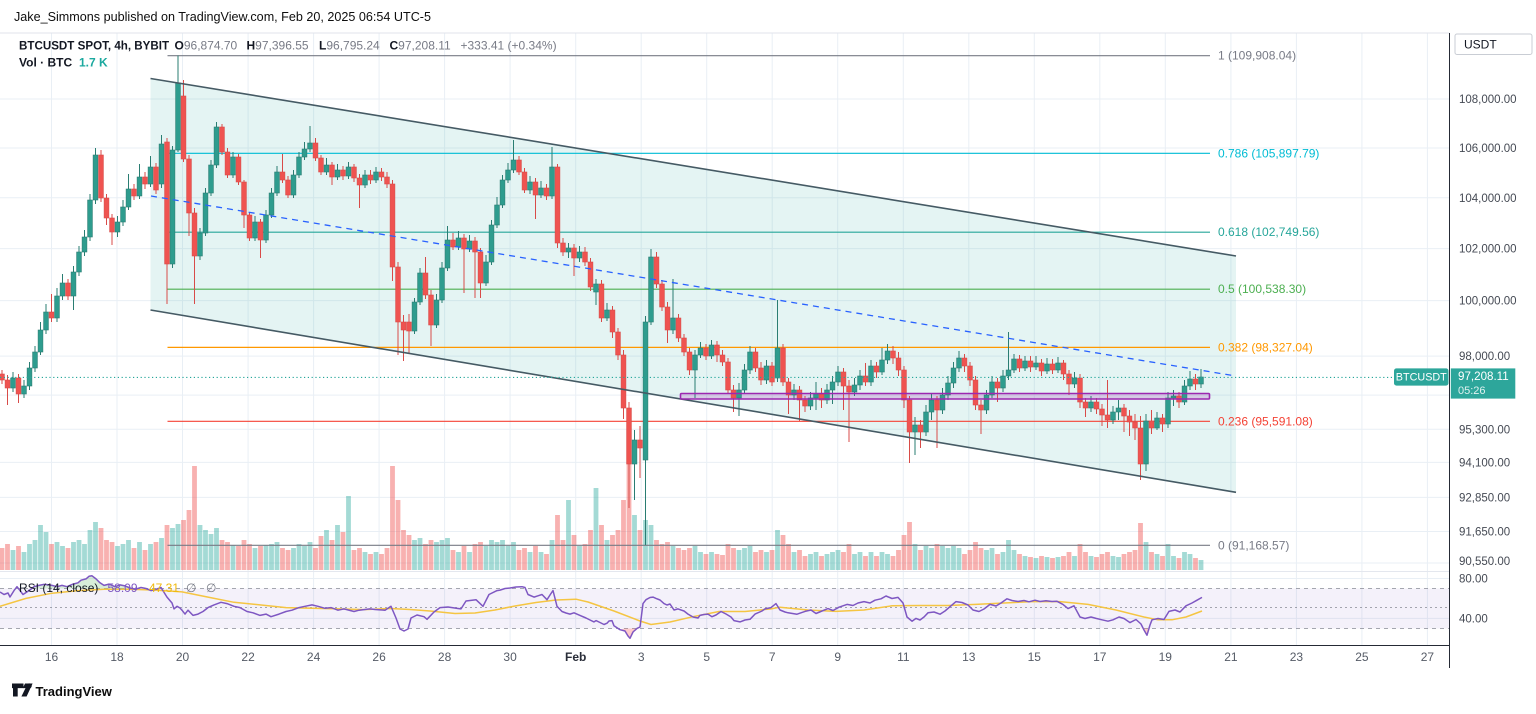  I want to click on svg-text: 24, so click(314, 657).